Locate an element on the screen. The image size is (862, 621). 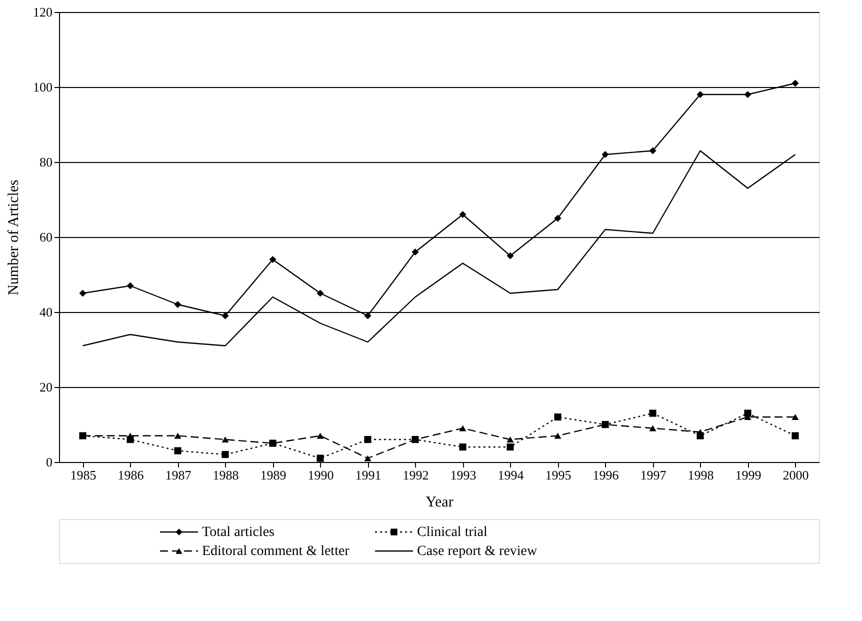
x-axis-title: Year is located at coordinates (440, 502).